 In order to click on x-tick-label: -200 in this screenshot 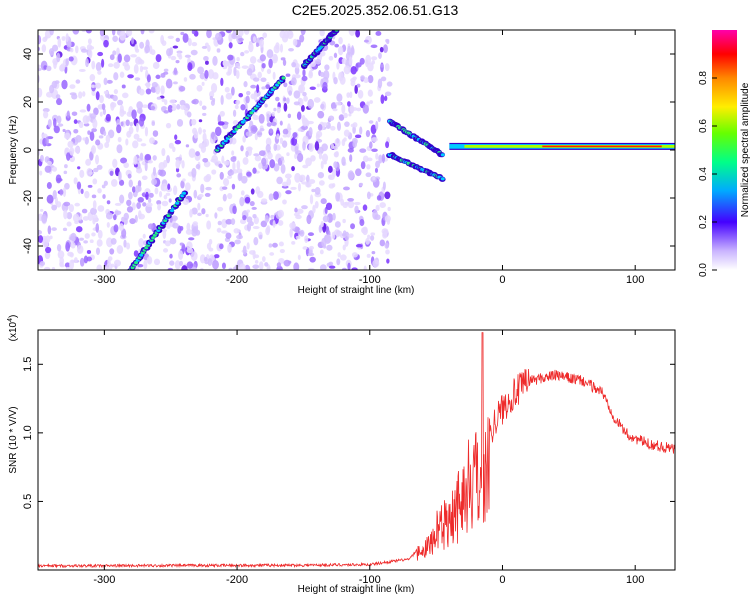, I will do `click(237, 580)`.